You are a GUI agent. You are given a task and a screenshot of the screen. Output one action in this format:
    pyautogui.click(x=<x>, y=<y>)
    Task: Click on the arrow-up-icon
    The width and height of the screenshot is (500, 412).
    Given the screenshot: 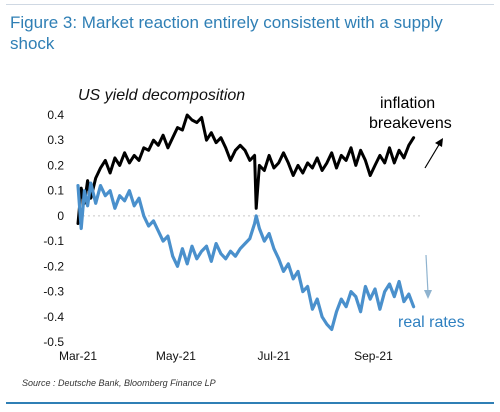 What is the action you would take?
    pyautogui.click(x=433, y=153)
    